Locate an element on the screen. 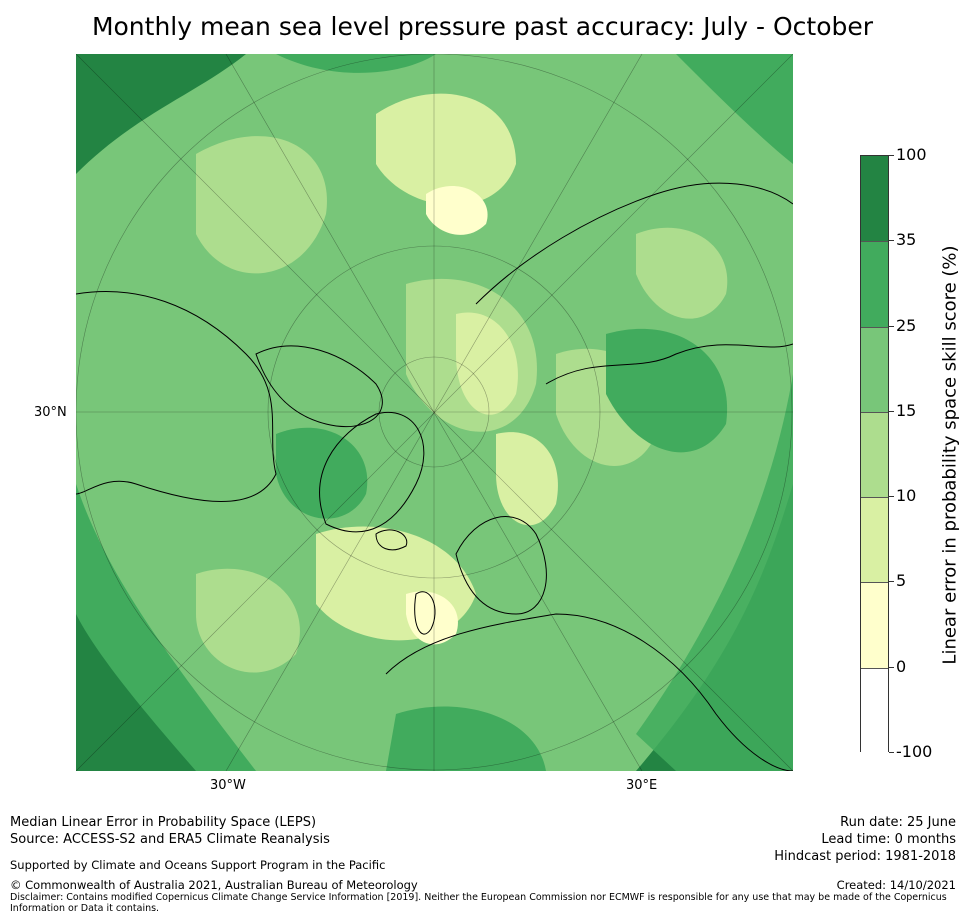  lat-label: 30°N is located at coordinates (50, 412).